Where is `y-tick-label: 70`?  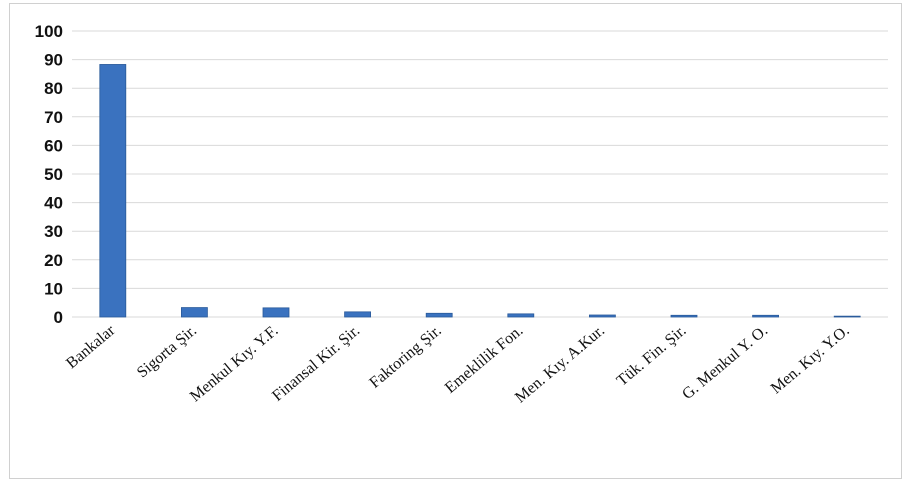
y-tick-label: 70 is located at coordinates (53, 117).